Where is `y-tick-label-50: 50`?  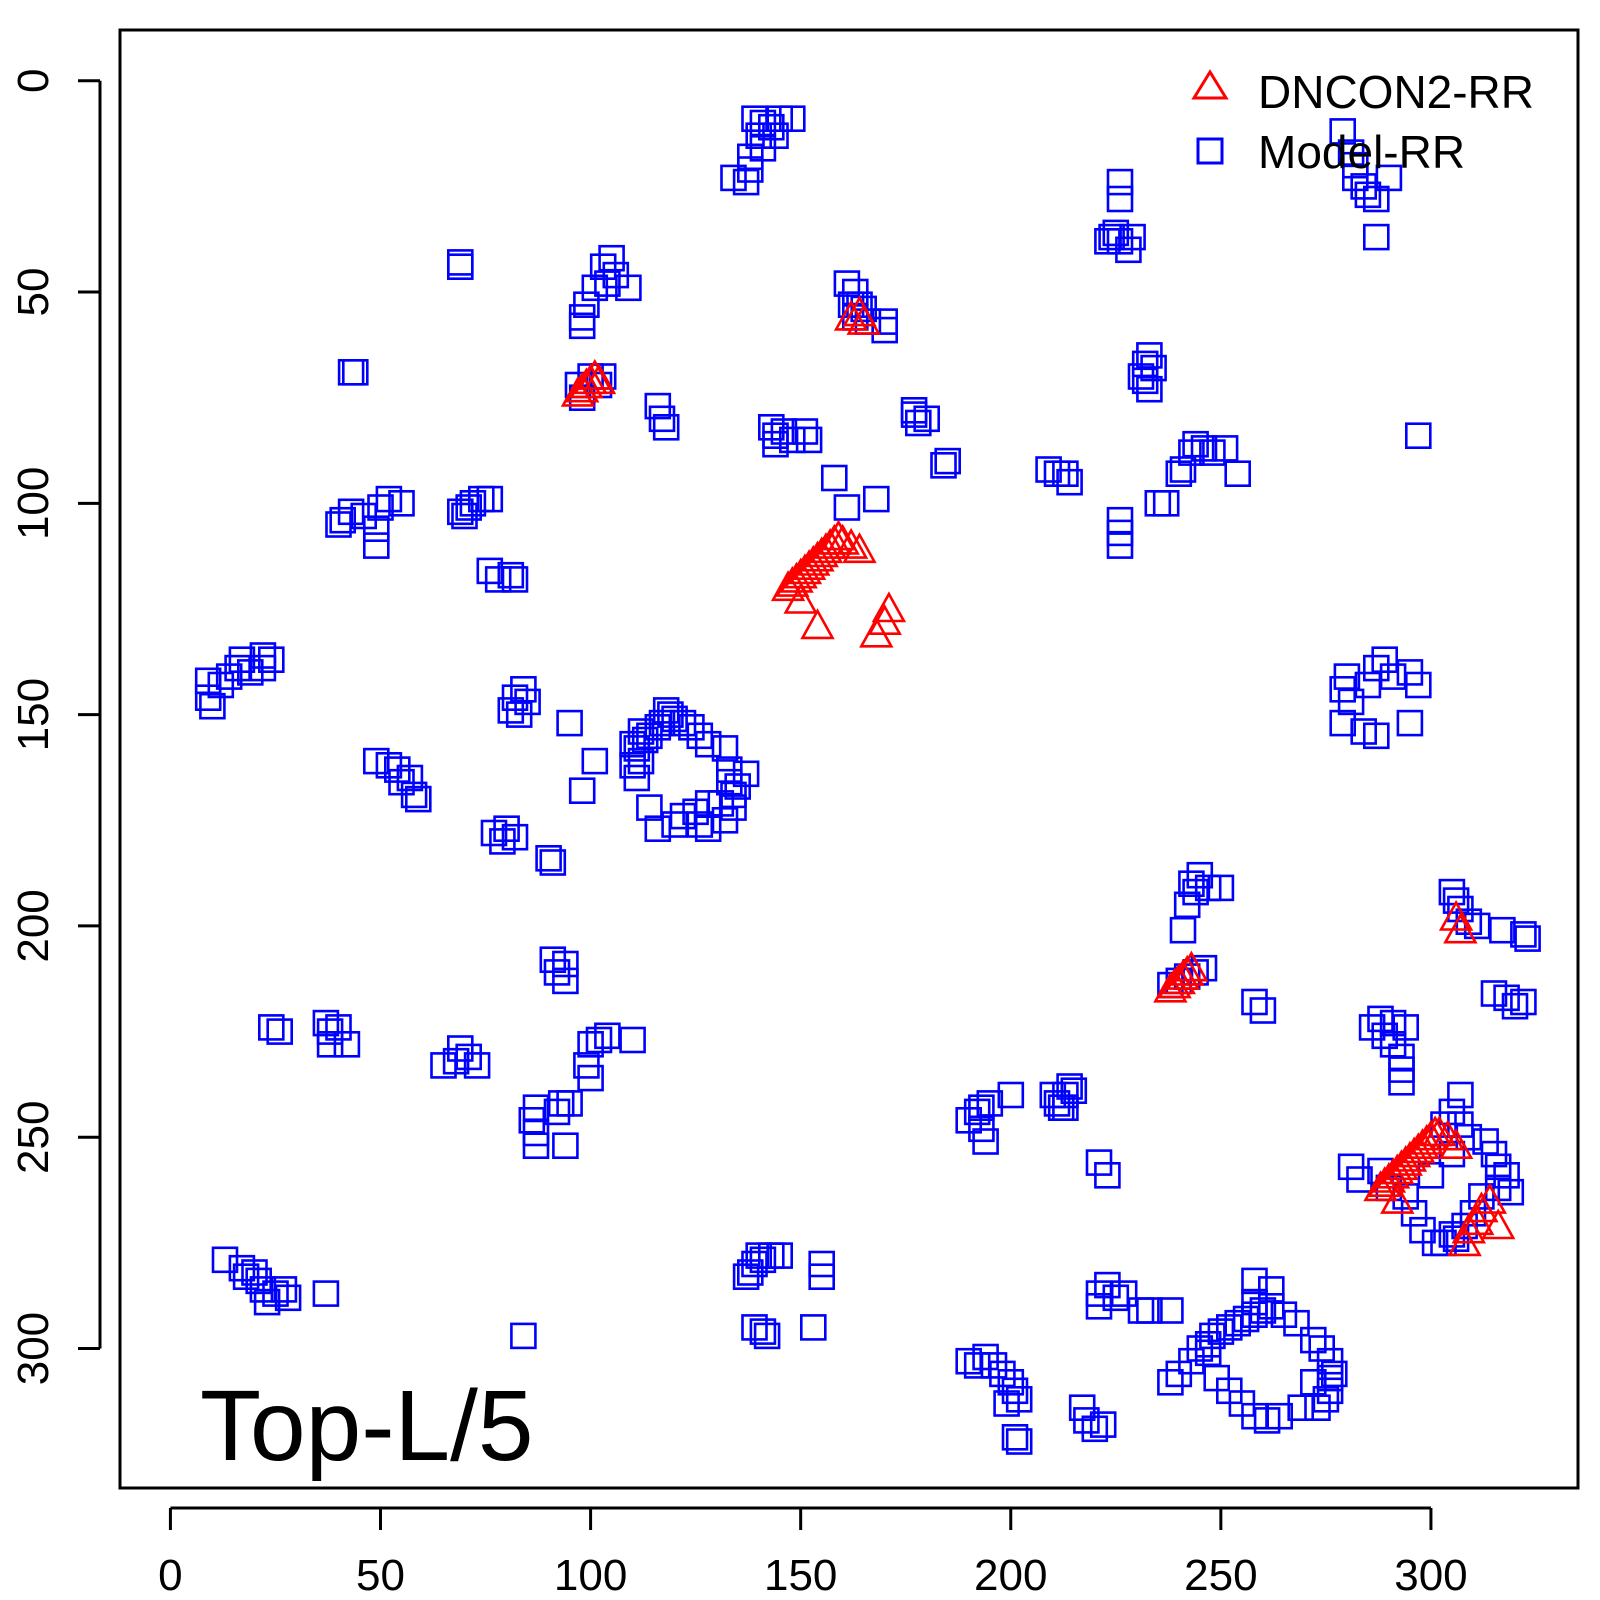
y-tick-label-50: 50 is located at coordinates (33, 292).